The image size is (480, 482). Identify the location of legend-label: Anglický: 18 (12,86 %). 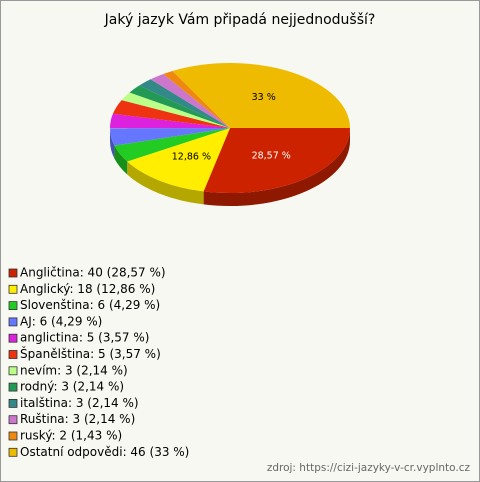
(87, 289).